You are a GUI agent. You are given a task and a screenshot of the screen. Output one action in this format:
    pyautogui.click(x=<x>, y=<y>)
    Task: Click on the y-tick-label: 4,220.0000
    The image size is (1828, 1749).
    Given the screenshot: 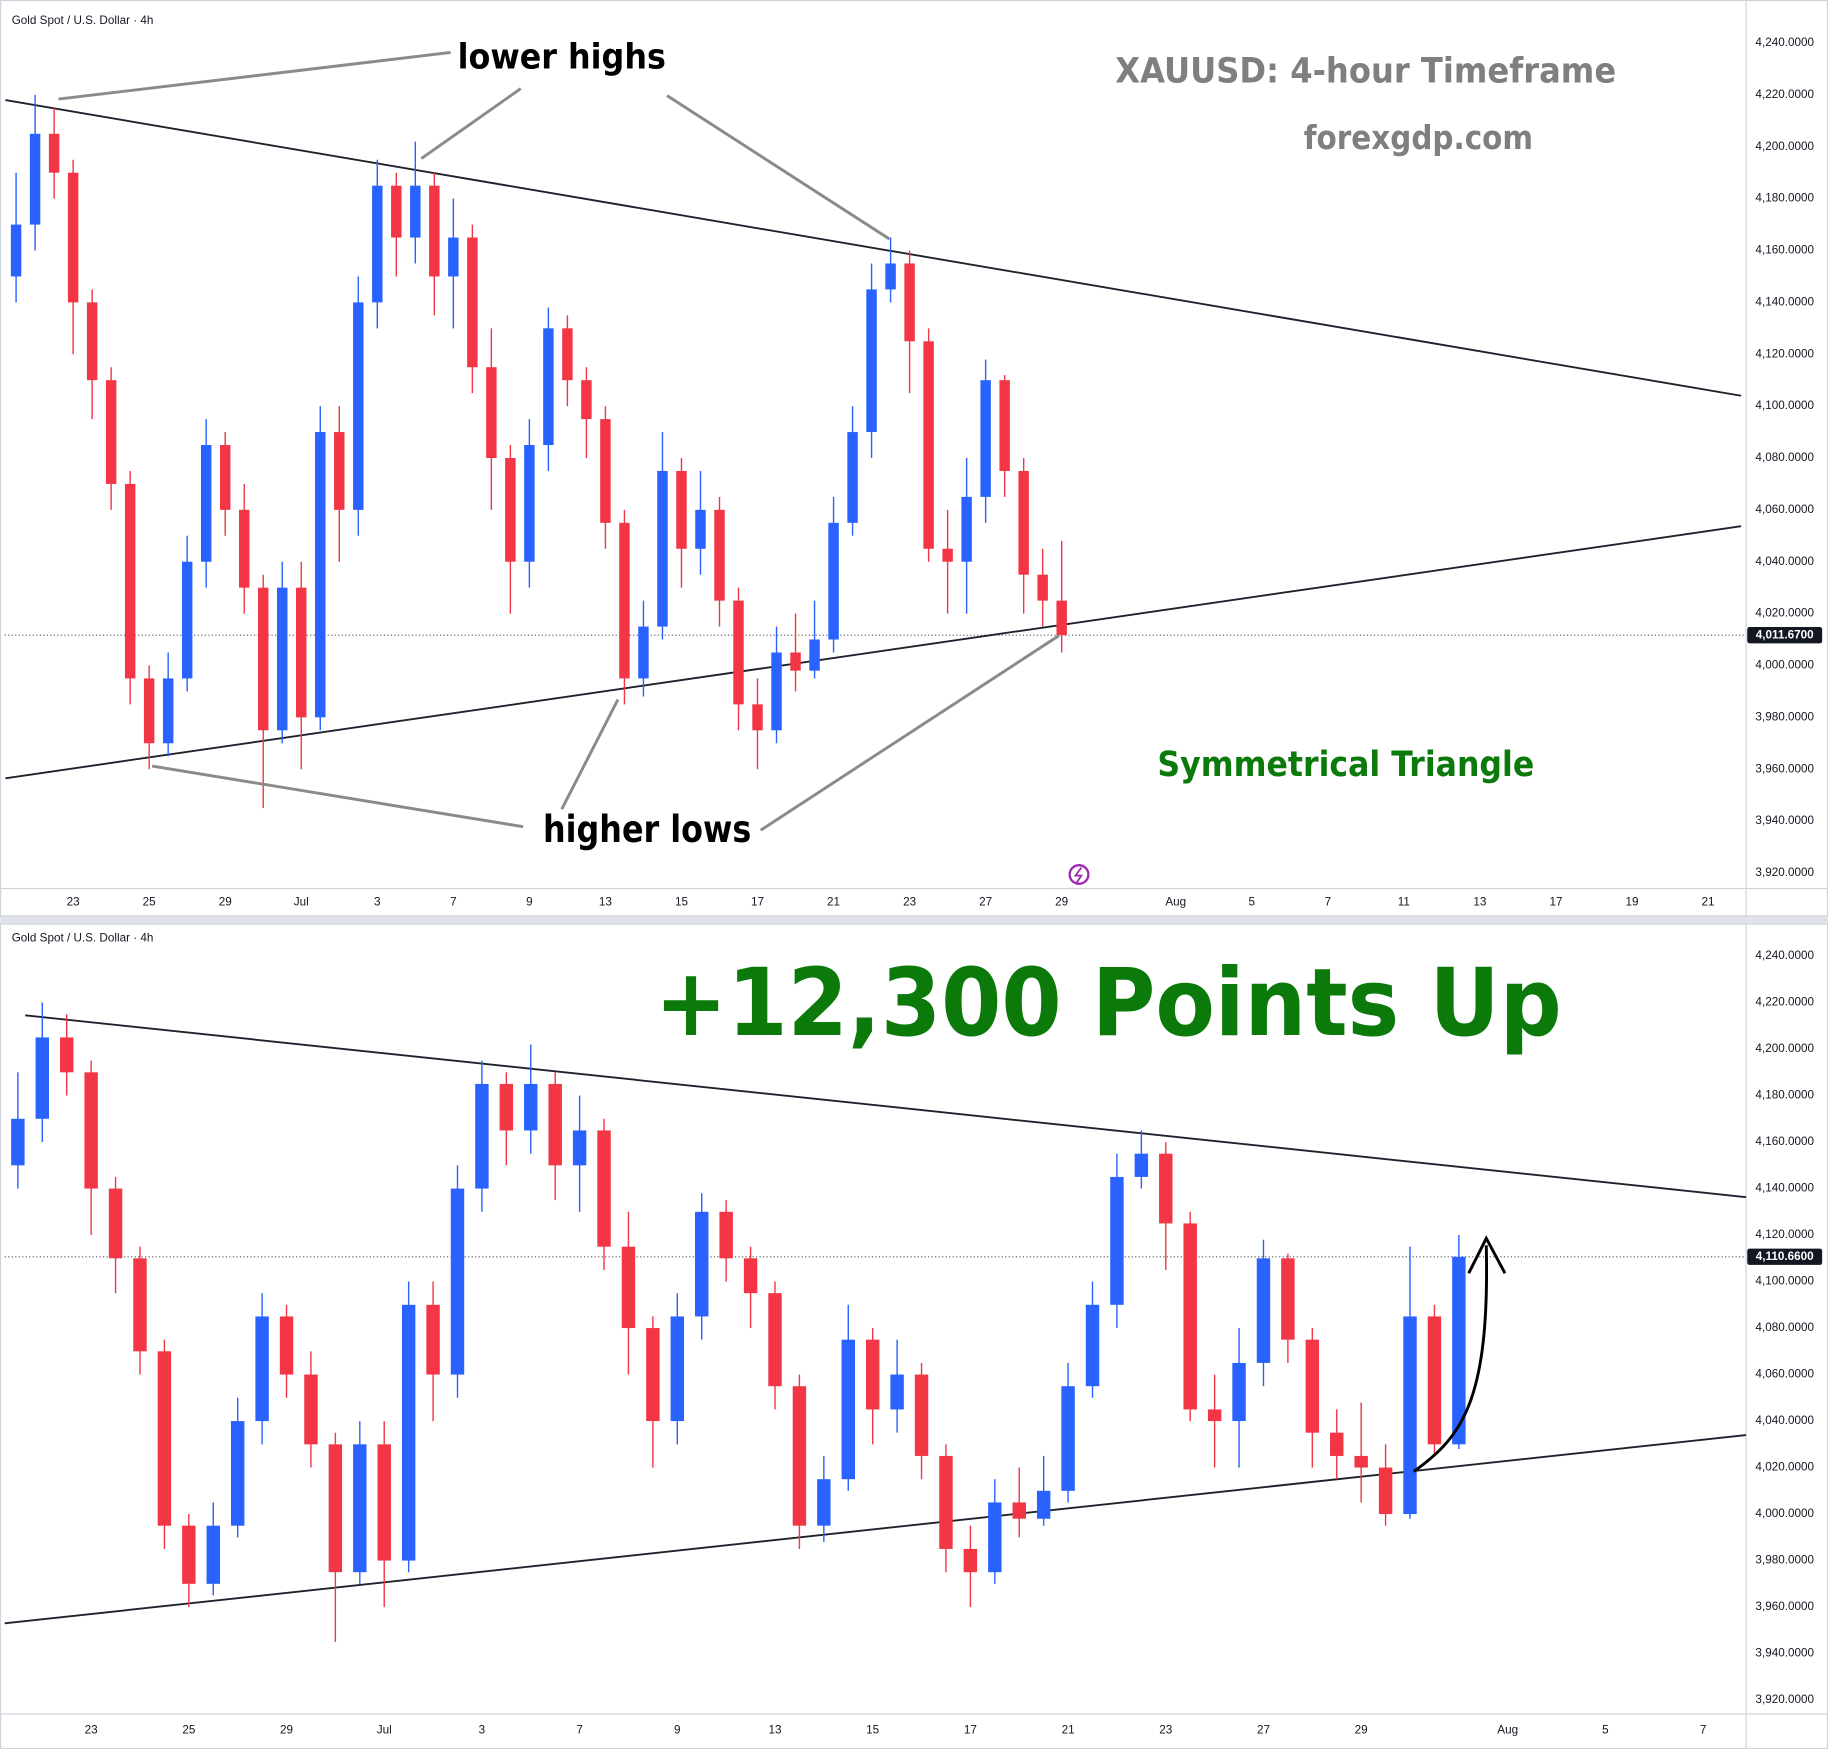 What is the action you would take?
    pyautogui.click(x=1784, y=1002)
    